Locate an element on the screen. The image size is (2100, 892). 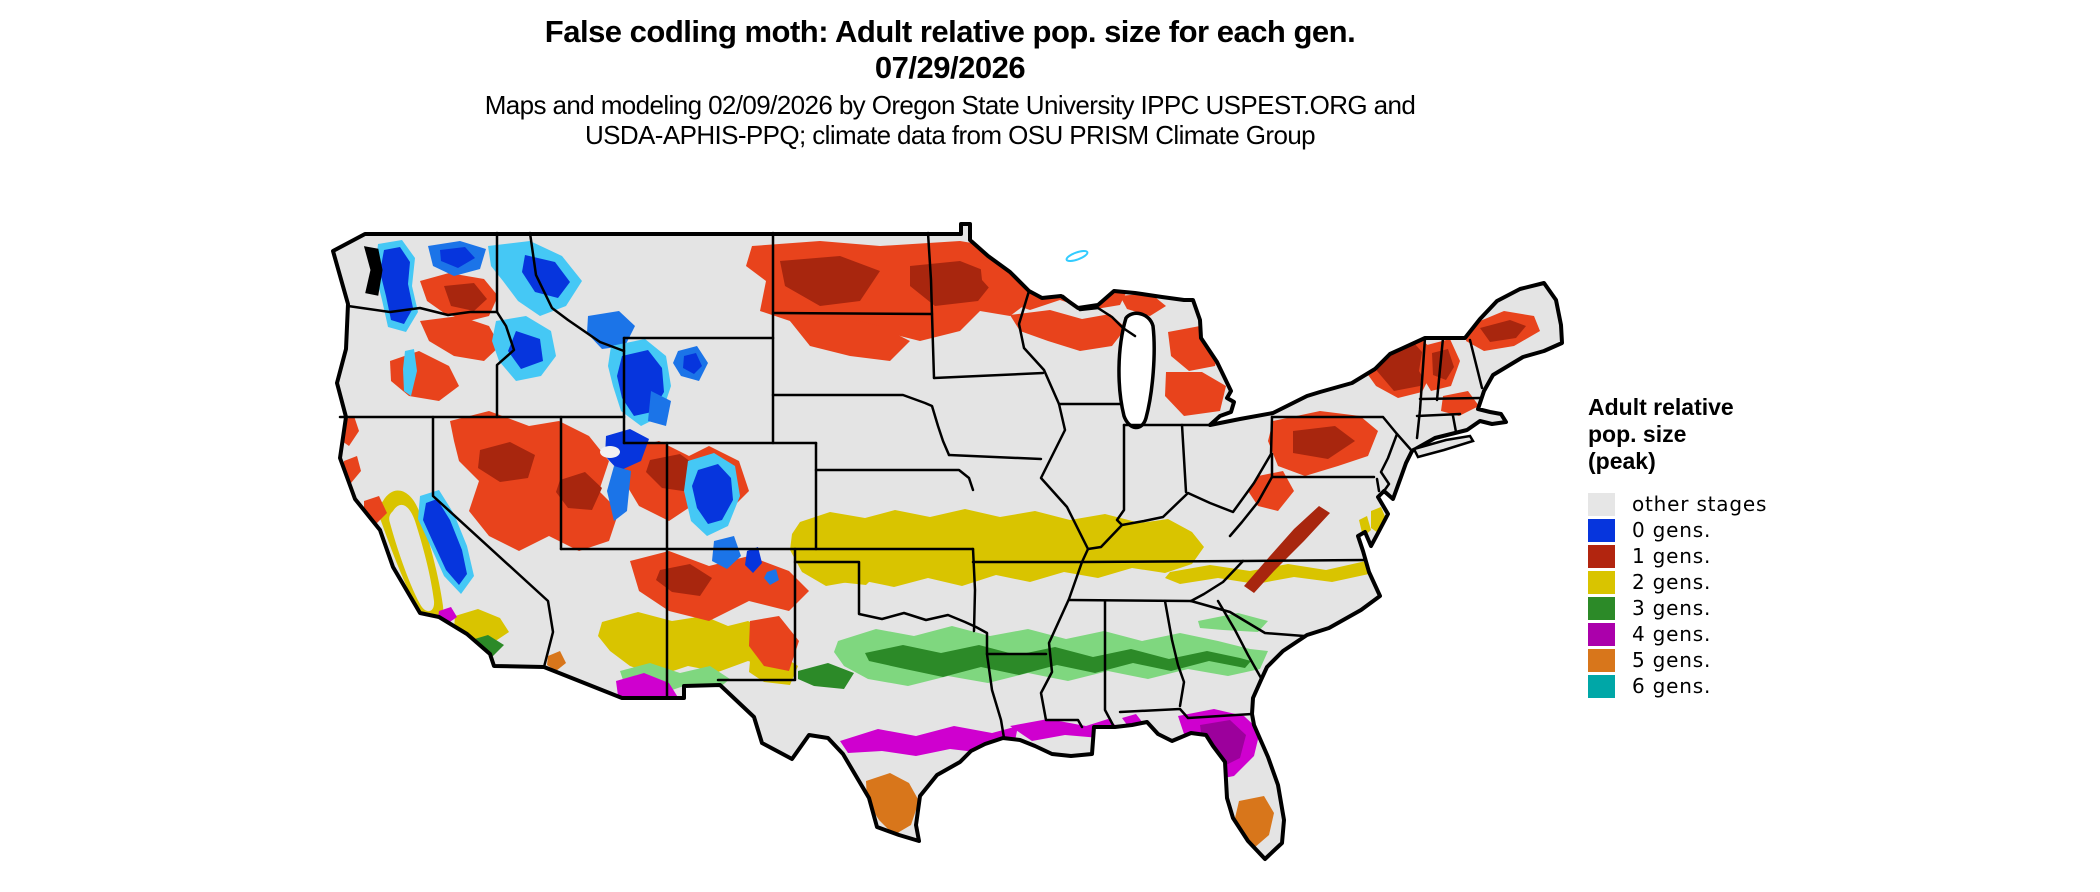
legend-swatch-g1 is located at coordinates (1601, 556).